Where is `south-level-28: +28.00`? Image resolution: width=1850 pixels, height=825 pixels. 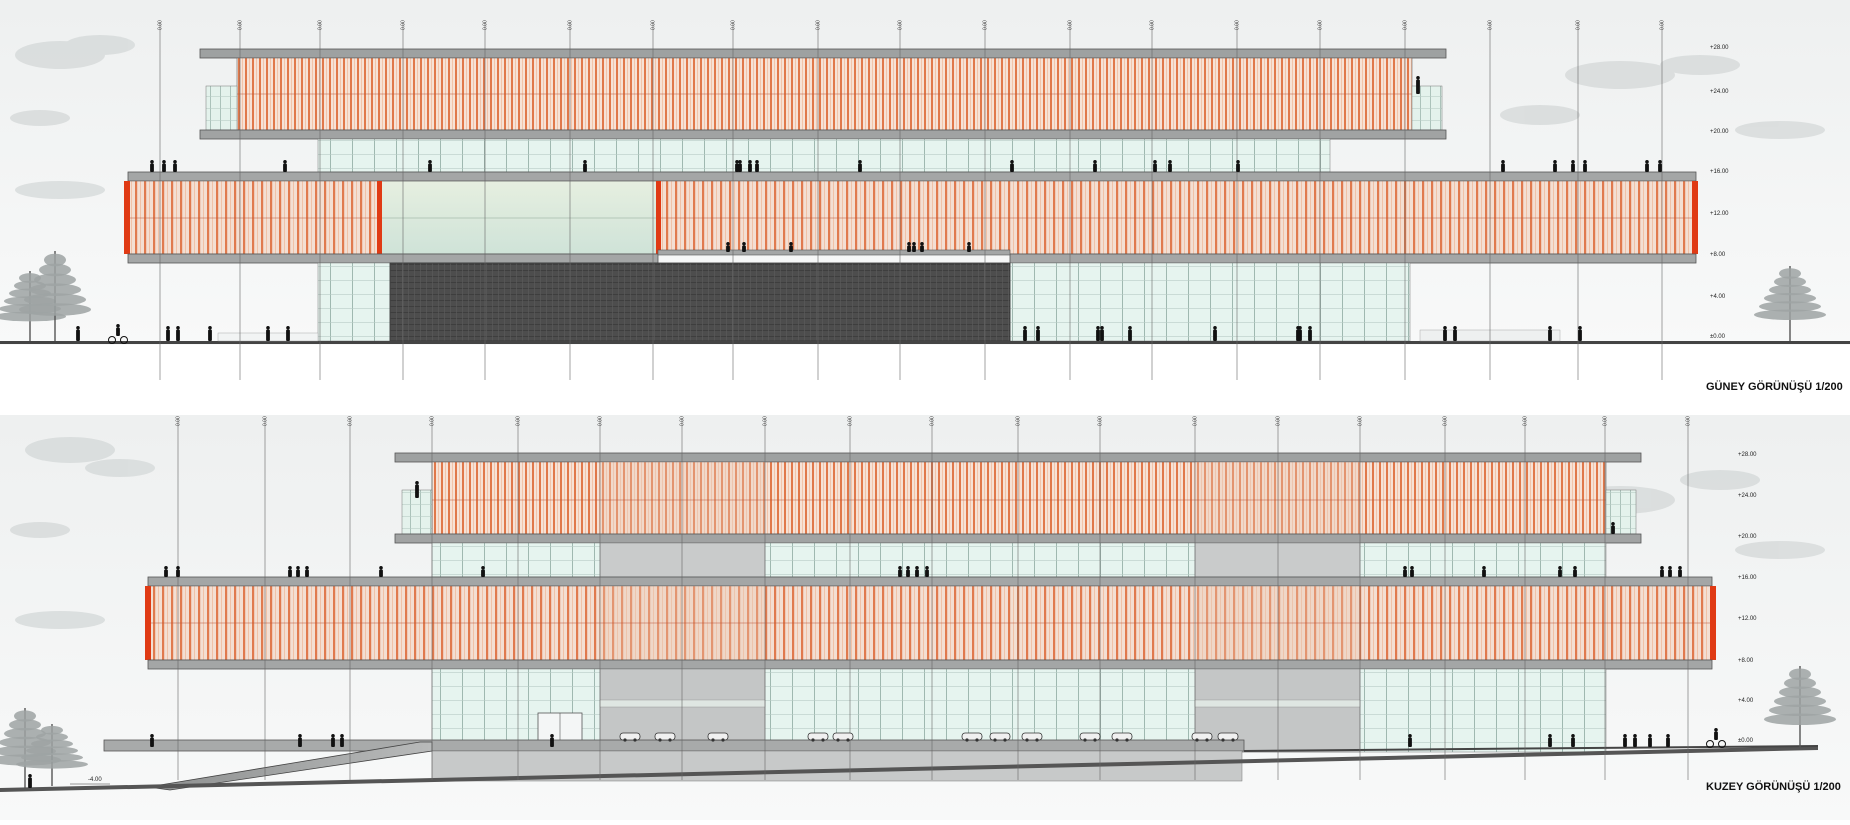 south-level-28: +28.00 is located at coordinates (1719, 48).